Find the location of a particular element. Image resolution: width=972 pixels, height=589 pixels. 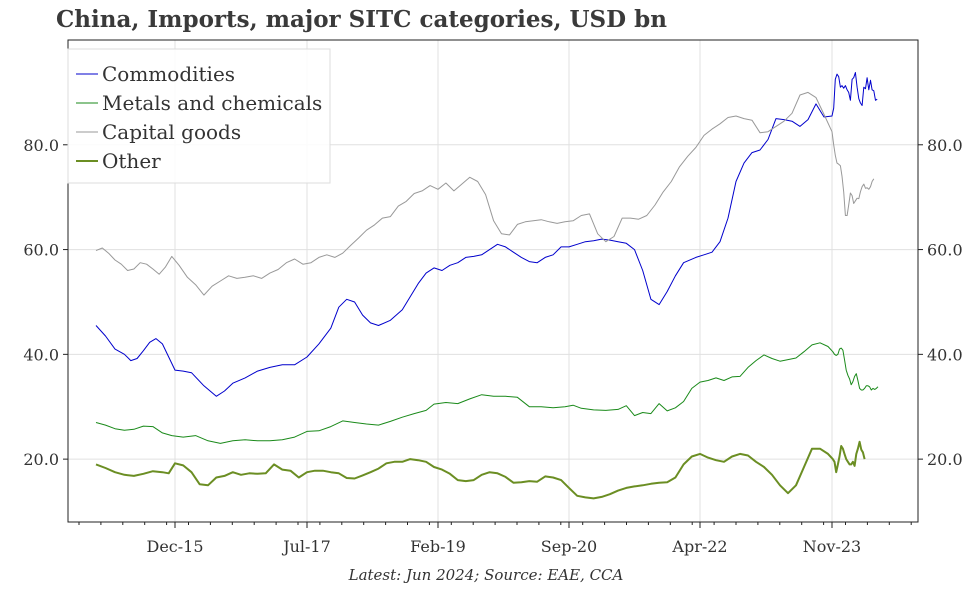

chart-footnote: Latest: Jun 2024; Source: EAE, CCA is located at coordinates (486, 575).